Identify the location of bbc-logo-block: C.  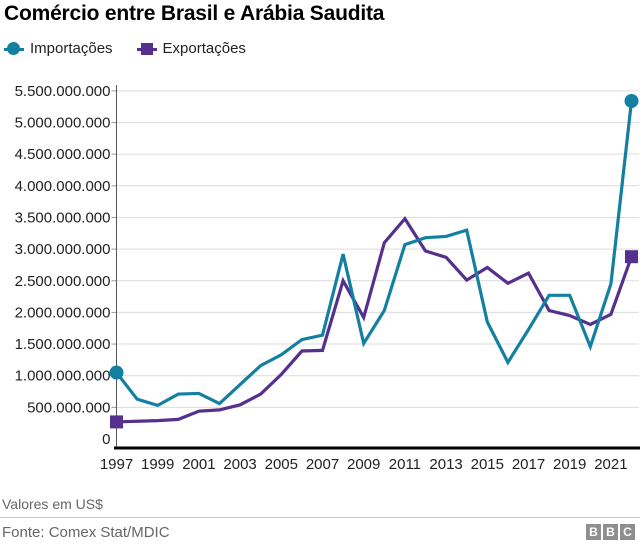
(627, 532).